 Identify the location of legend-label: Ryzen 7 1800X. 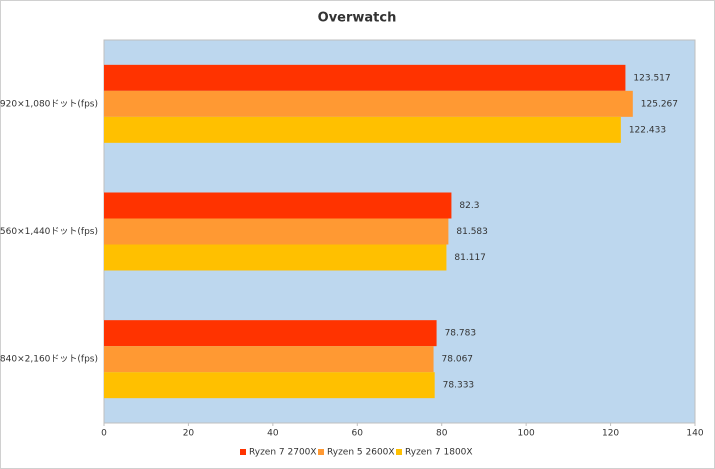
(439, 453).